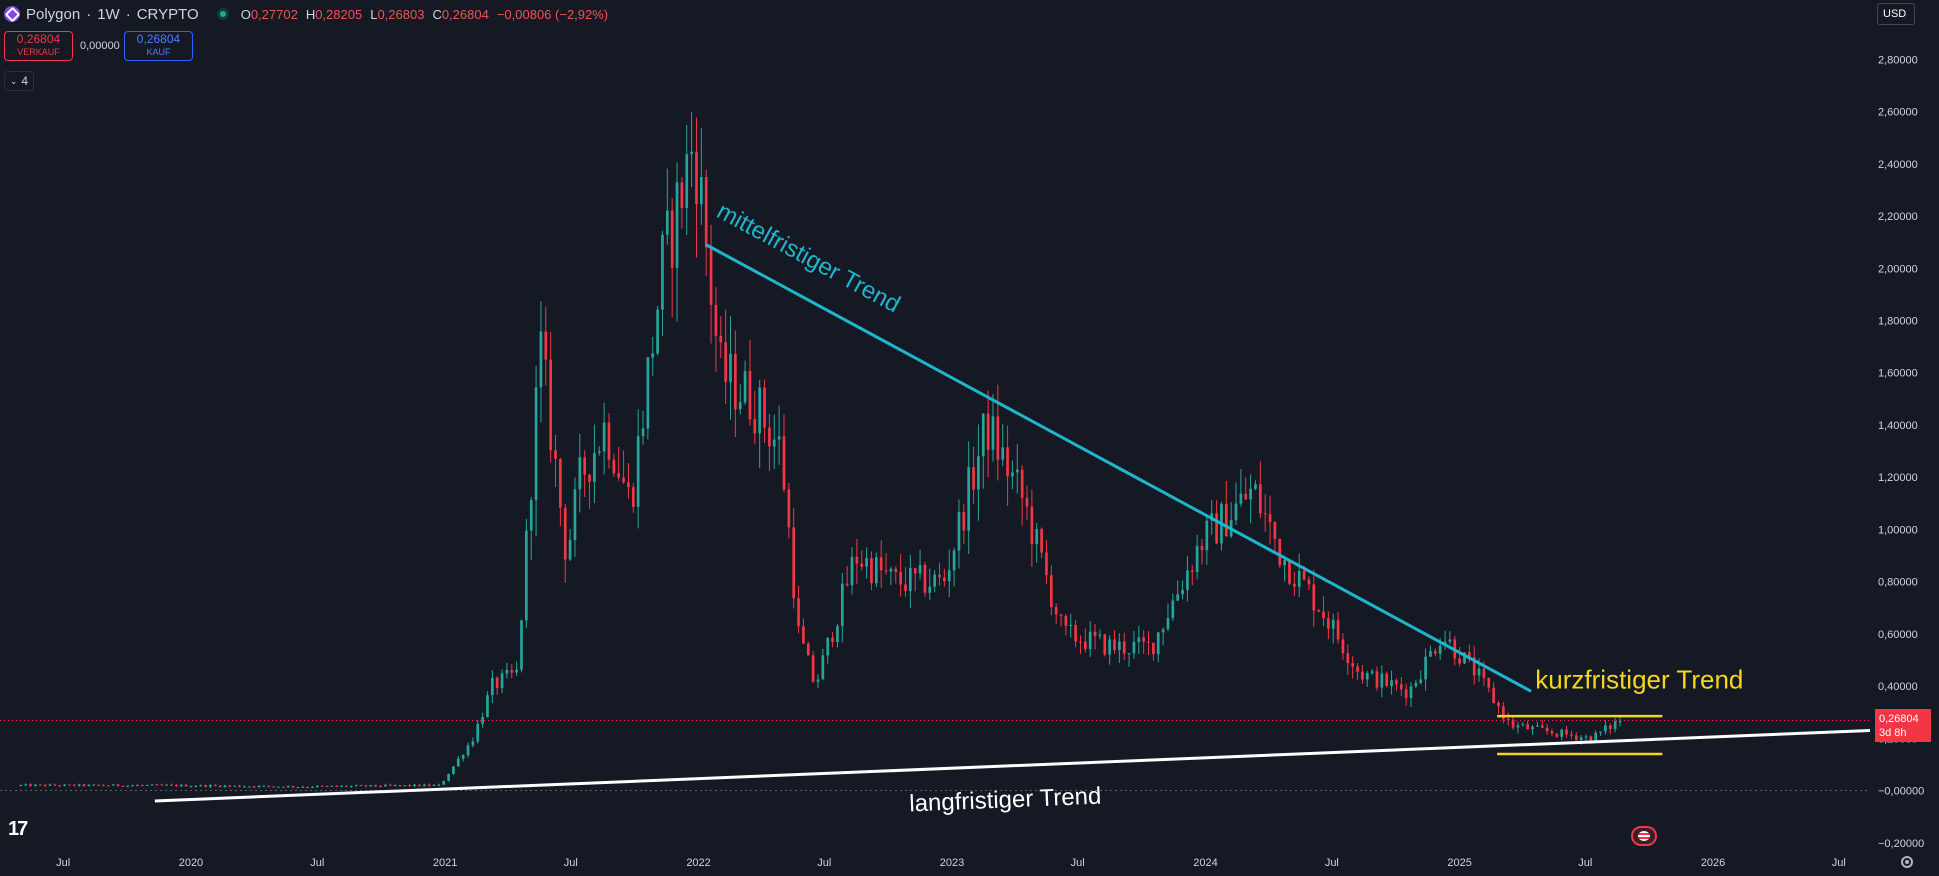  Describe the element at coordinates (19, 81) in the screenshot. I see `indicators-collapse-button: ⌄ 4` at that location.